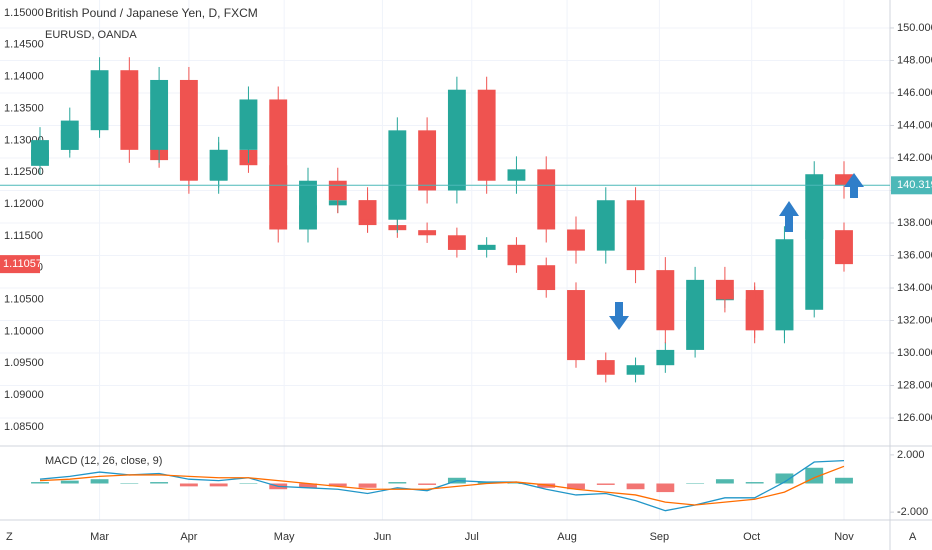 This screenshot has width=932, height=550. What do you see at coordinates (911, 455) in the screenshot?
I see `y2-tick-label: 2.000` at bounding box center [911, 455].